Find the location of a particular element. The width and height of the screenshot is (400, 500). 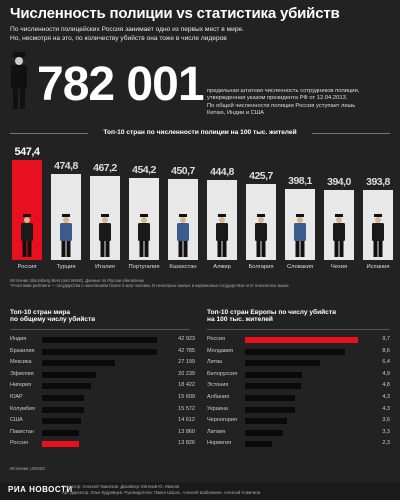

world_chart-value-label: 42 923 is located at coordinates (186, 339).